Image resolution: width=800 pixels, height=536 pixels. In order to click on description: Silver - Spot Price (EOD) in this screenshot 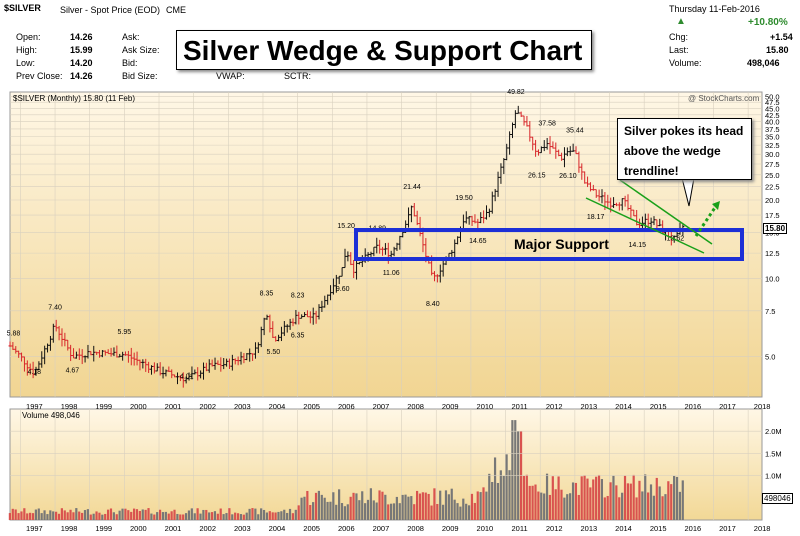, I will do `click(110, 10)`.